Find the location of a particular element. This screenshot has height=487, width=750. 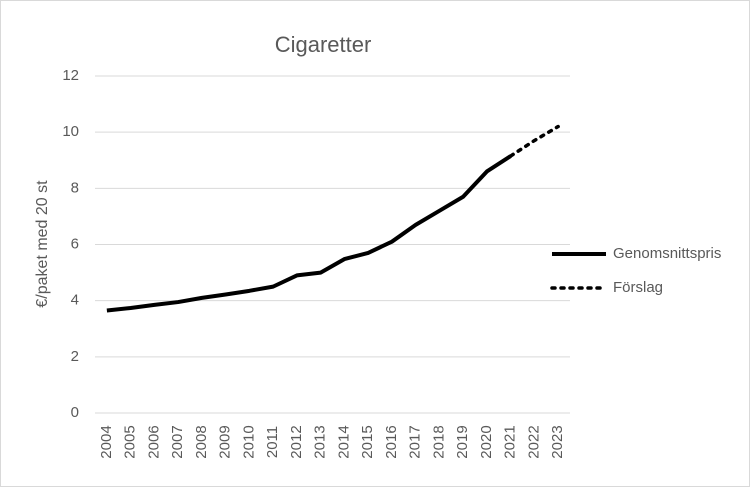

x-tick-label: 2009 is located at coordinates (225, 441).